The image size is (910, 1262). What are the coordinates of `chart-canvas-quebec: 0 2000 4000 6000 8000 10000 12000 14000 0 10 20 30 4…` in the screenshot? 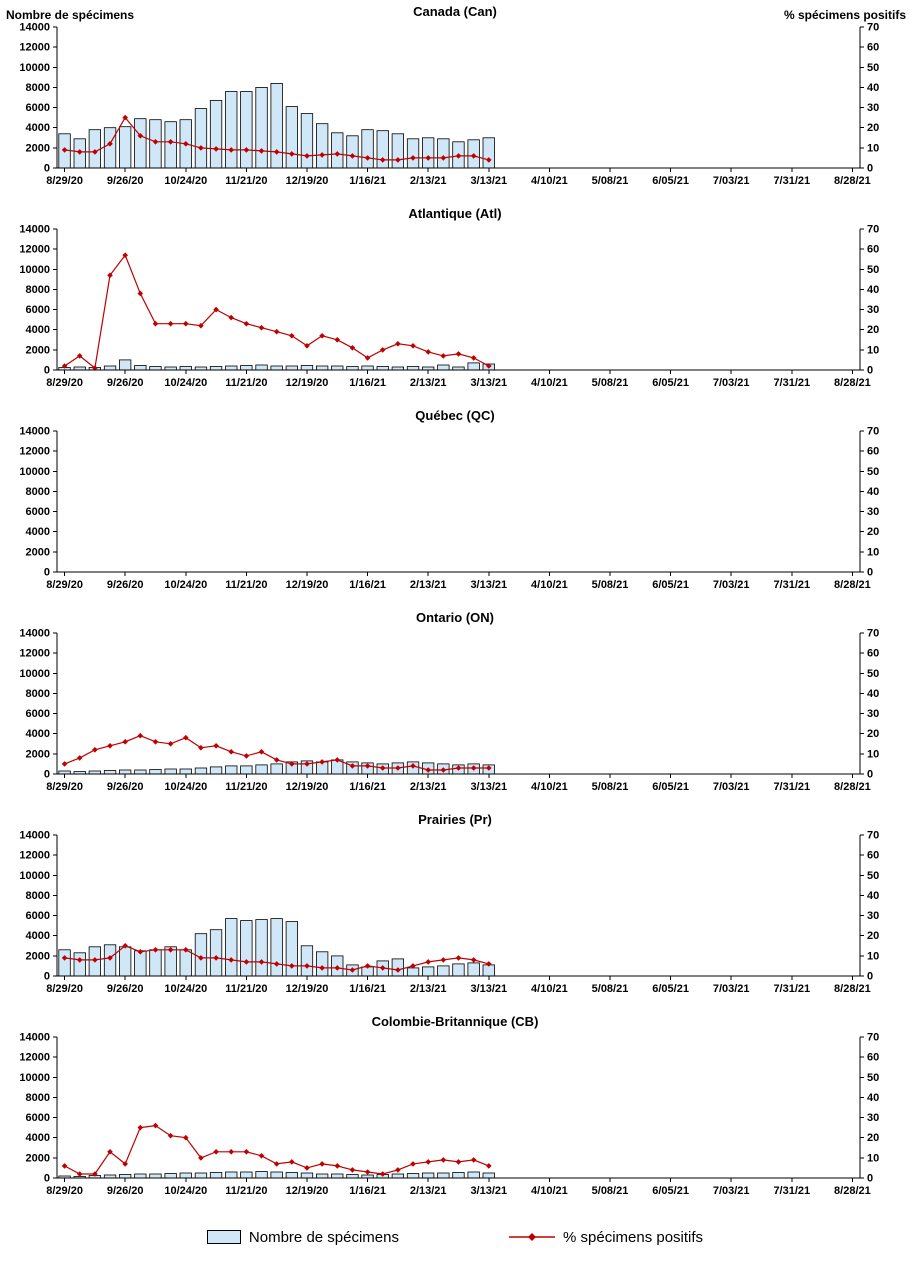 It's located at (449, 508).